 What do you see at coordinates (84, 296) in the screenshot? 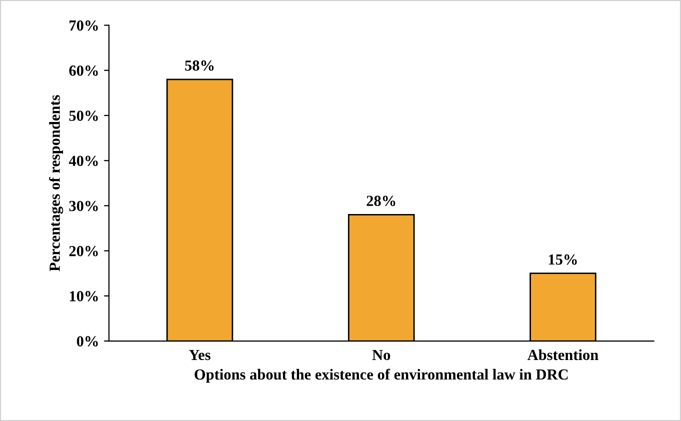
I see `y-tick-label: 10%` at bounding box center [84, 296].